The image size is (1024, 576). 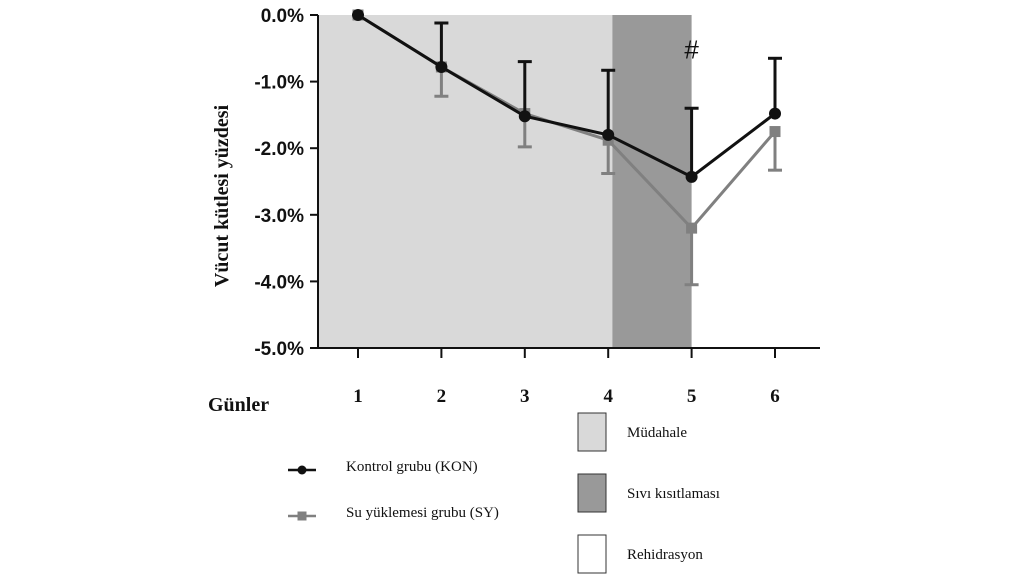 I want to click on x-tick-label: 5, so click(x=692, y=396).